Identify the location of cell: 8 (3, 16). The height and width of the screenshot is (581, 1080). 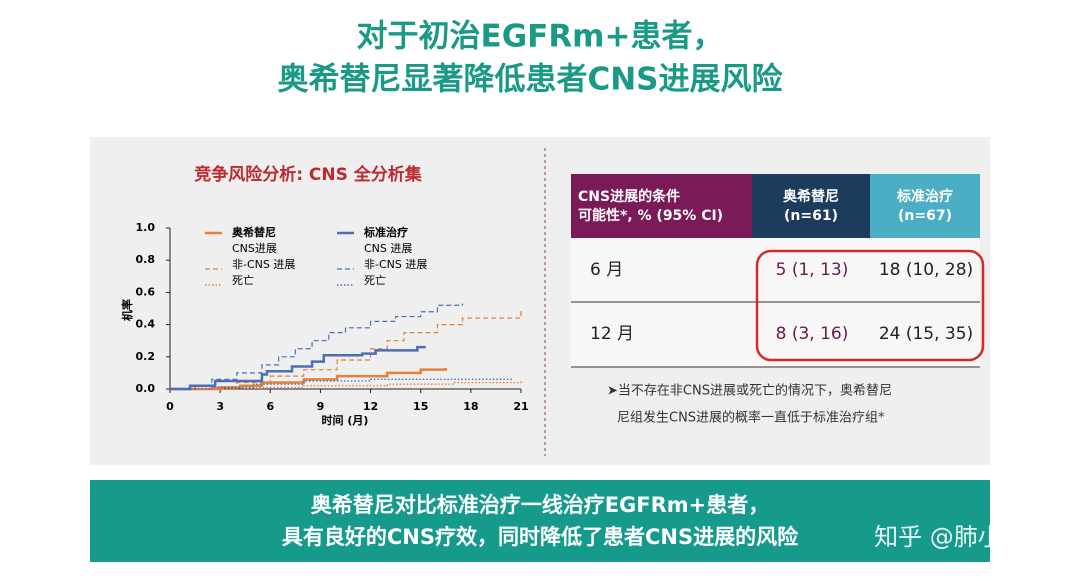
(812, 334).